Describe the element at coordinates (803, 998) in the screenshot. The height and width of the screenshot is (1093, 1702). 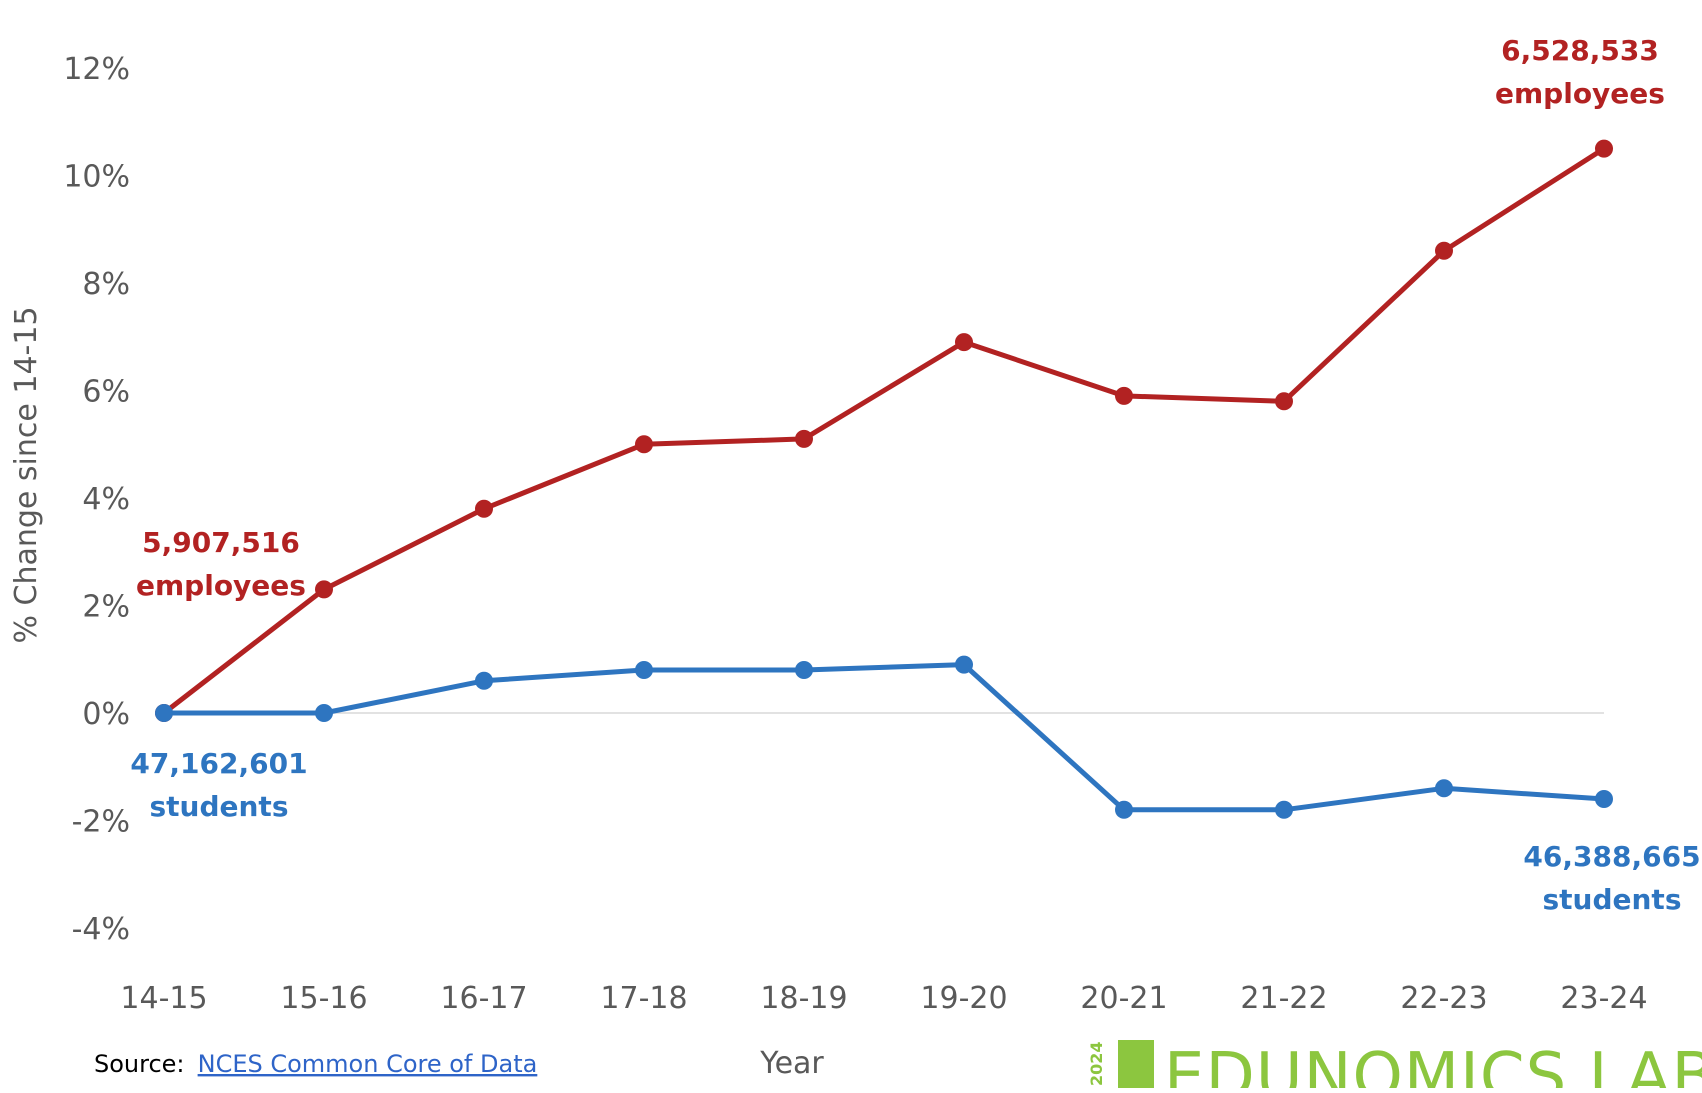
I see `x-tick-label: 18-19` at that location.